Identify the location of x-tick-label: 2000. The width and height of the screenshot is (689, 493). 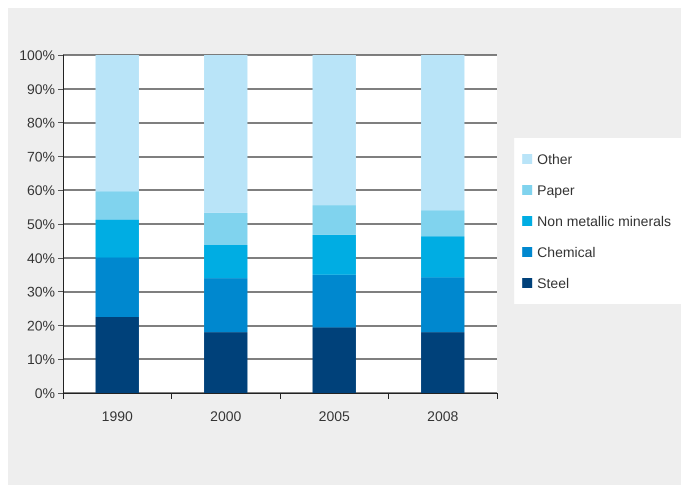
(226, 416).